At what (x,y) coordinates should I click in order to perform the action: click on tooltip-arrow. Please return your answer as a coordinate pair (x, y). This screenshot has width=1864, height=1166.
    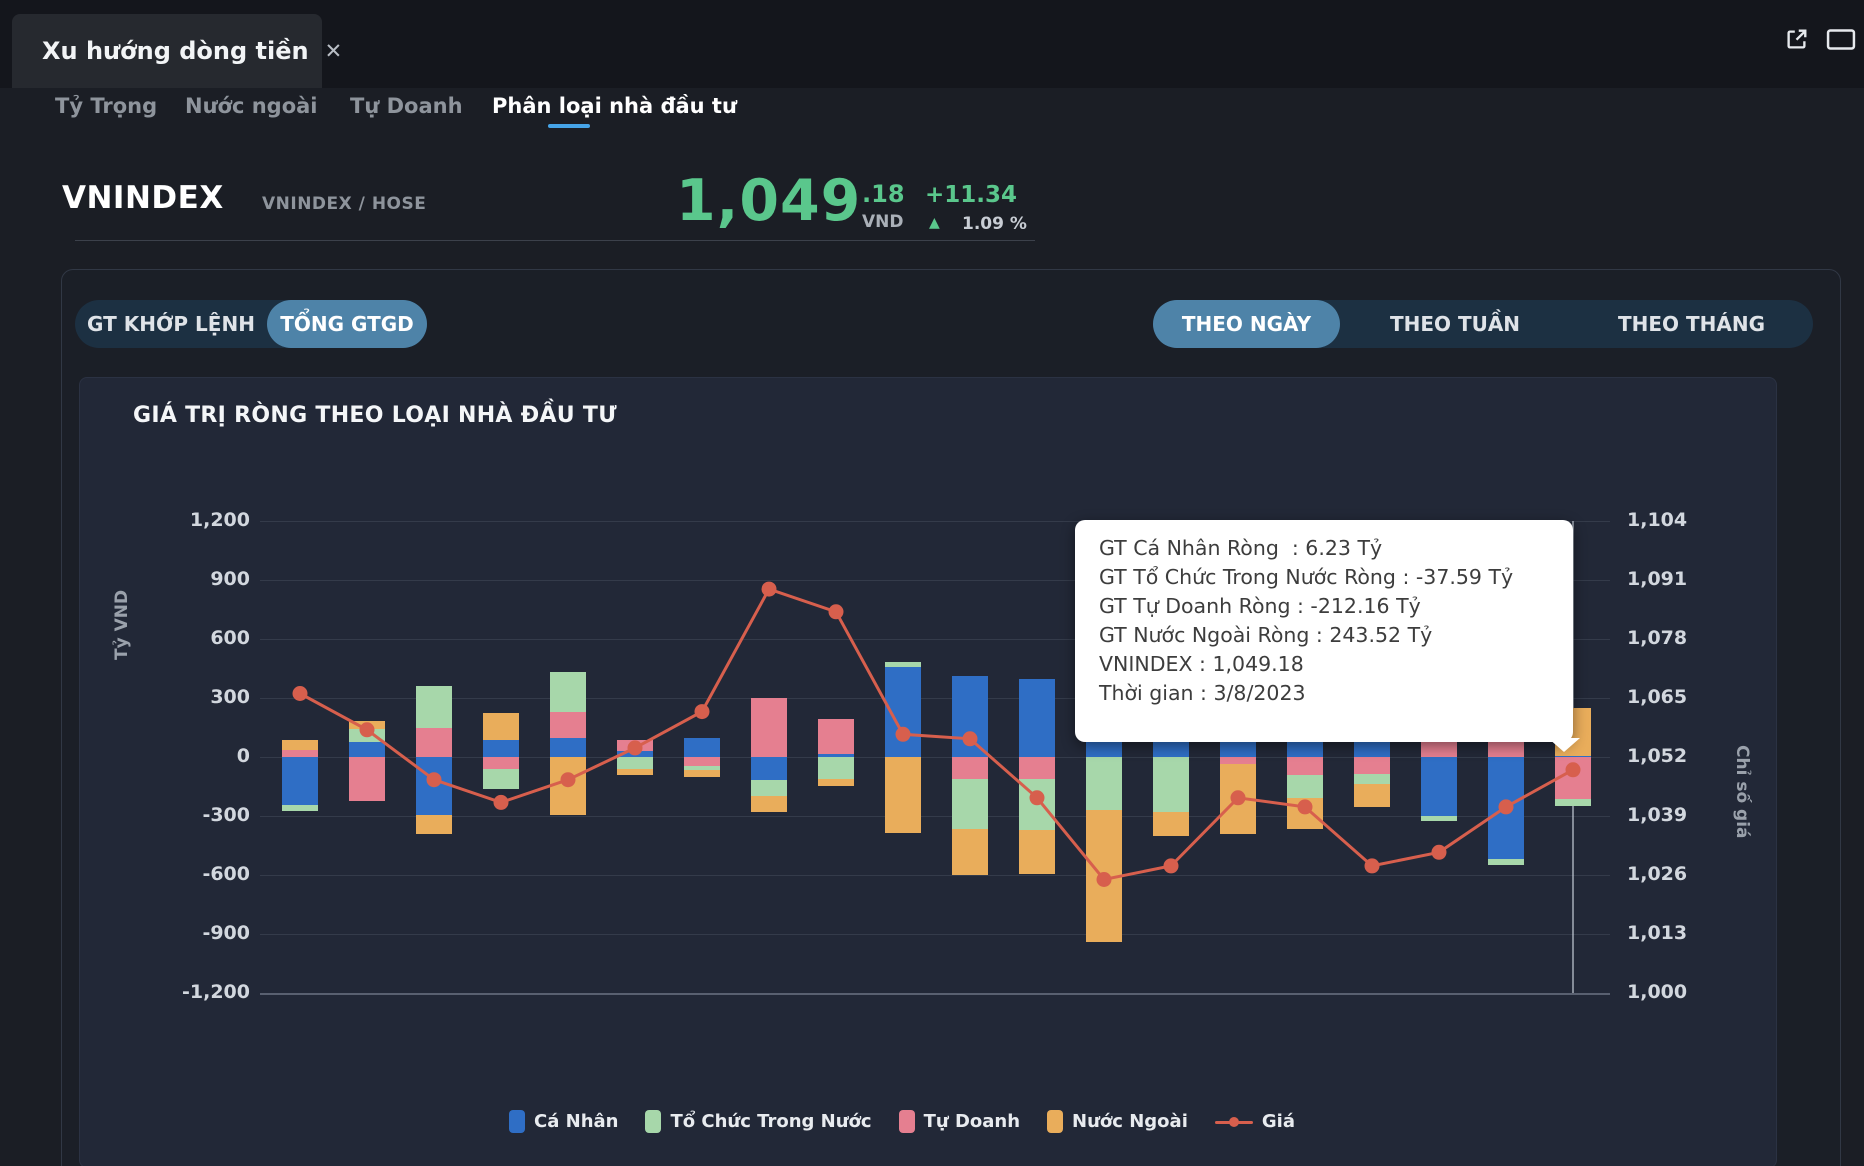
    Looking at the image, I should click on (1564, 745).